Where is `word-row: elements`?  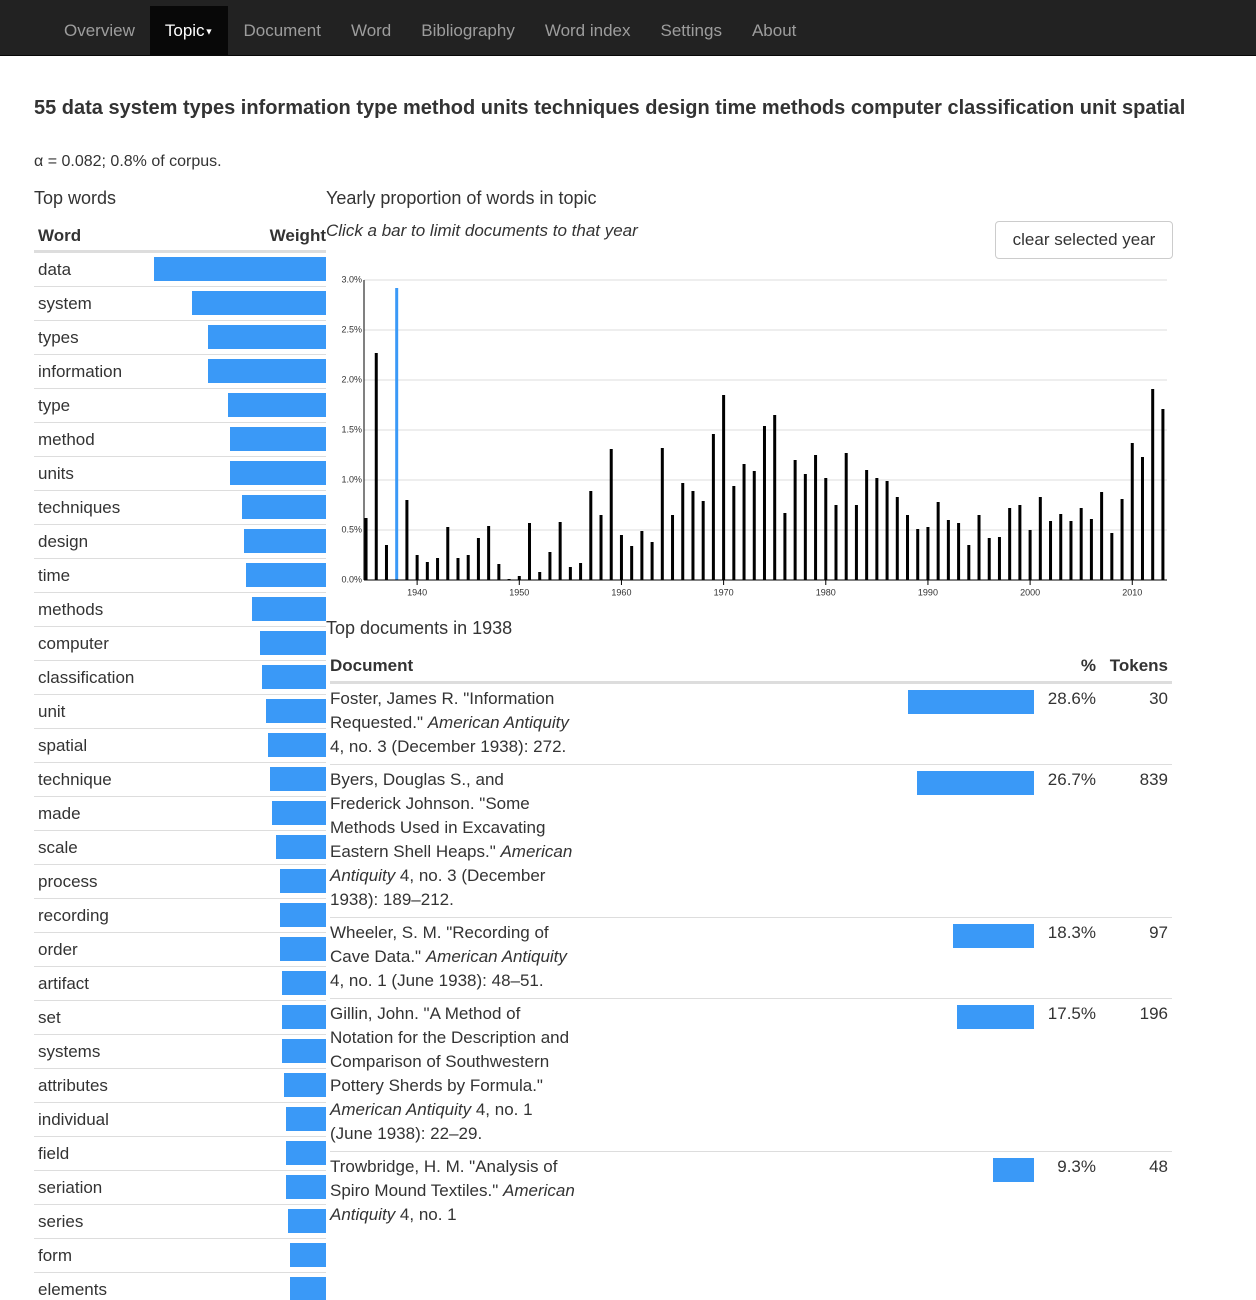
word-row: elements is located at coordinates (180, 1286).